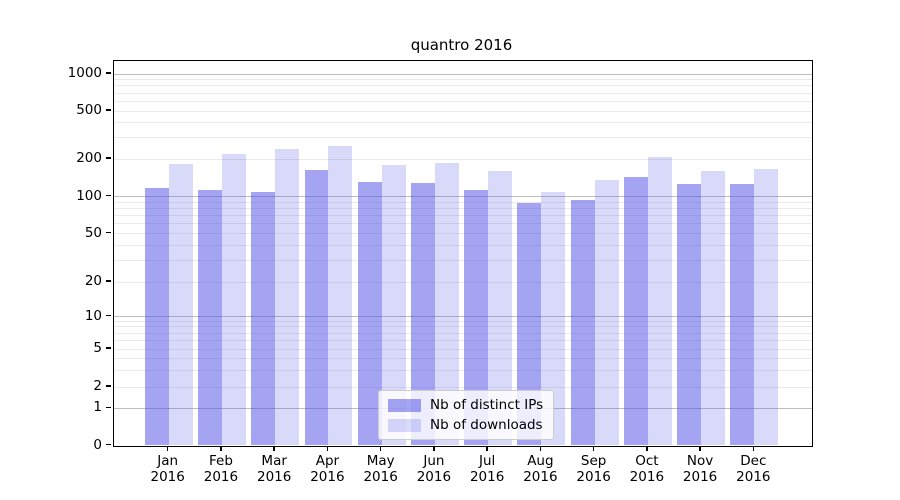  I want to click on x-tick-month: Jan, so click(168, 460).